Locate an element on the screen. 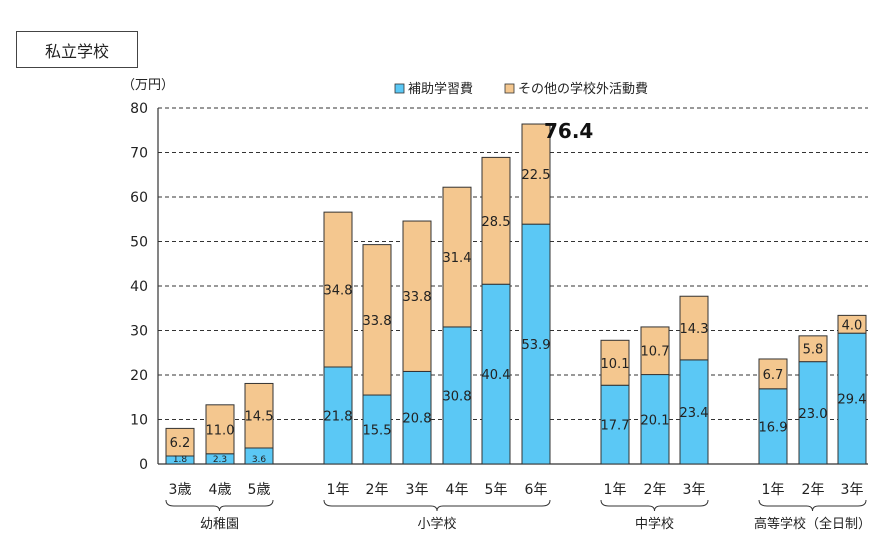 This screenshot has height=542, width=889. data-label: 15.5 is located at coordinates (377, 431).